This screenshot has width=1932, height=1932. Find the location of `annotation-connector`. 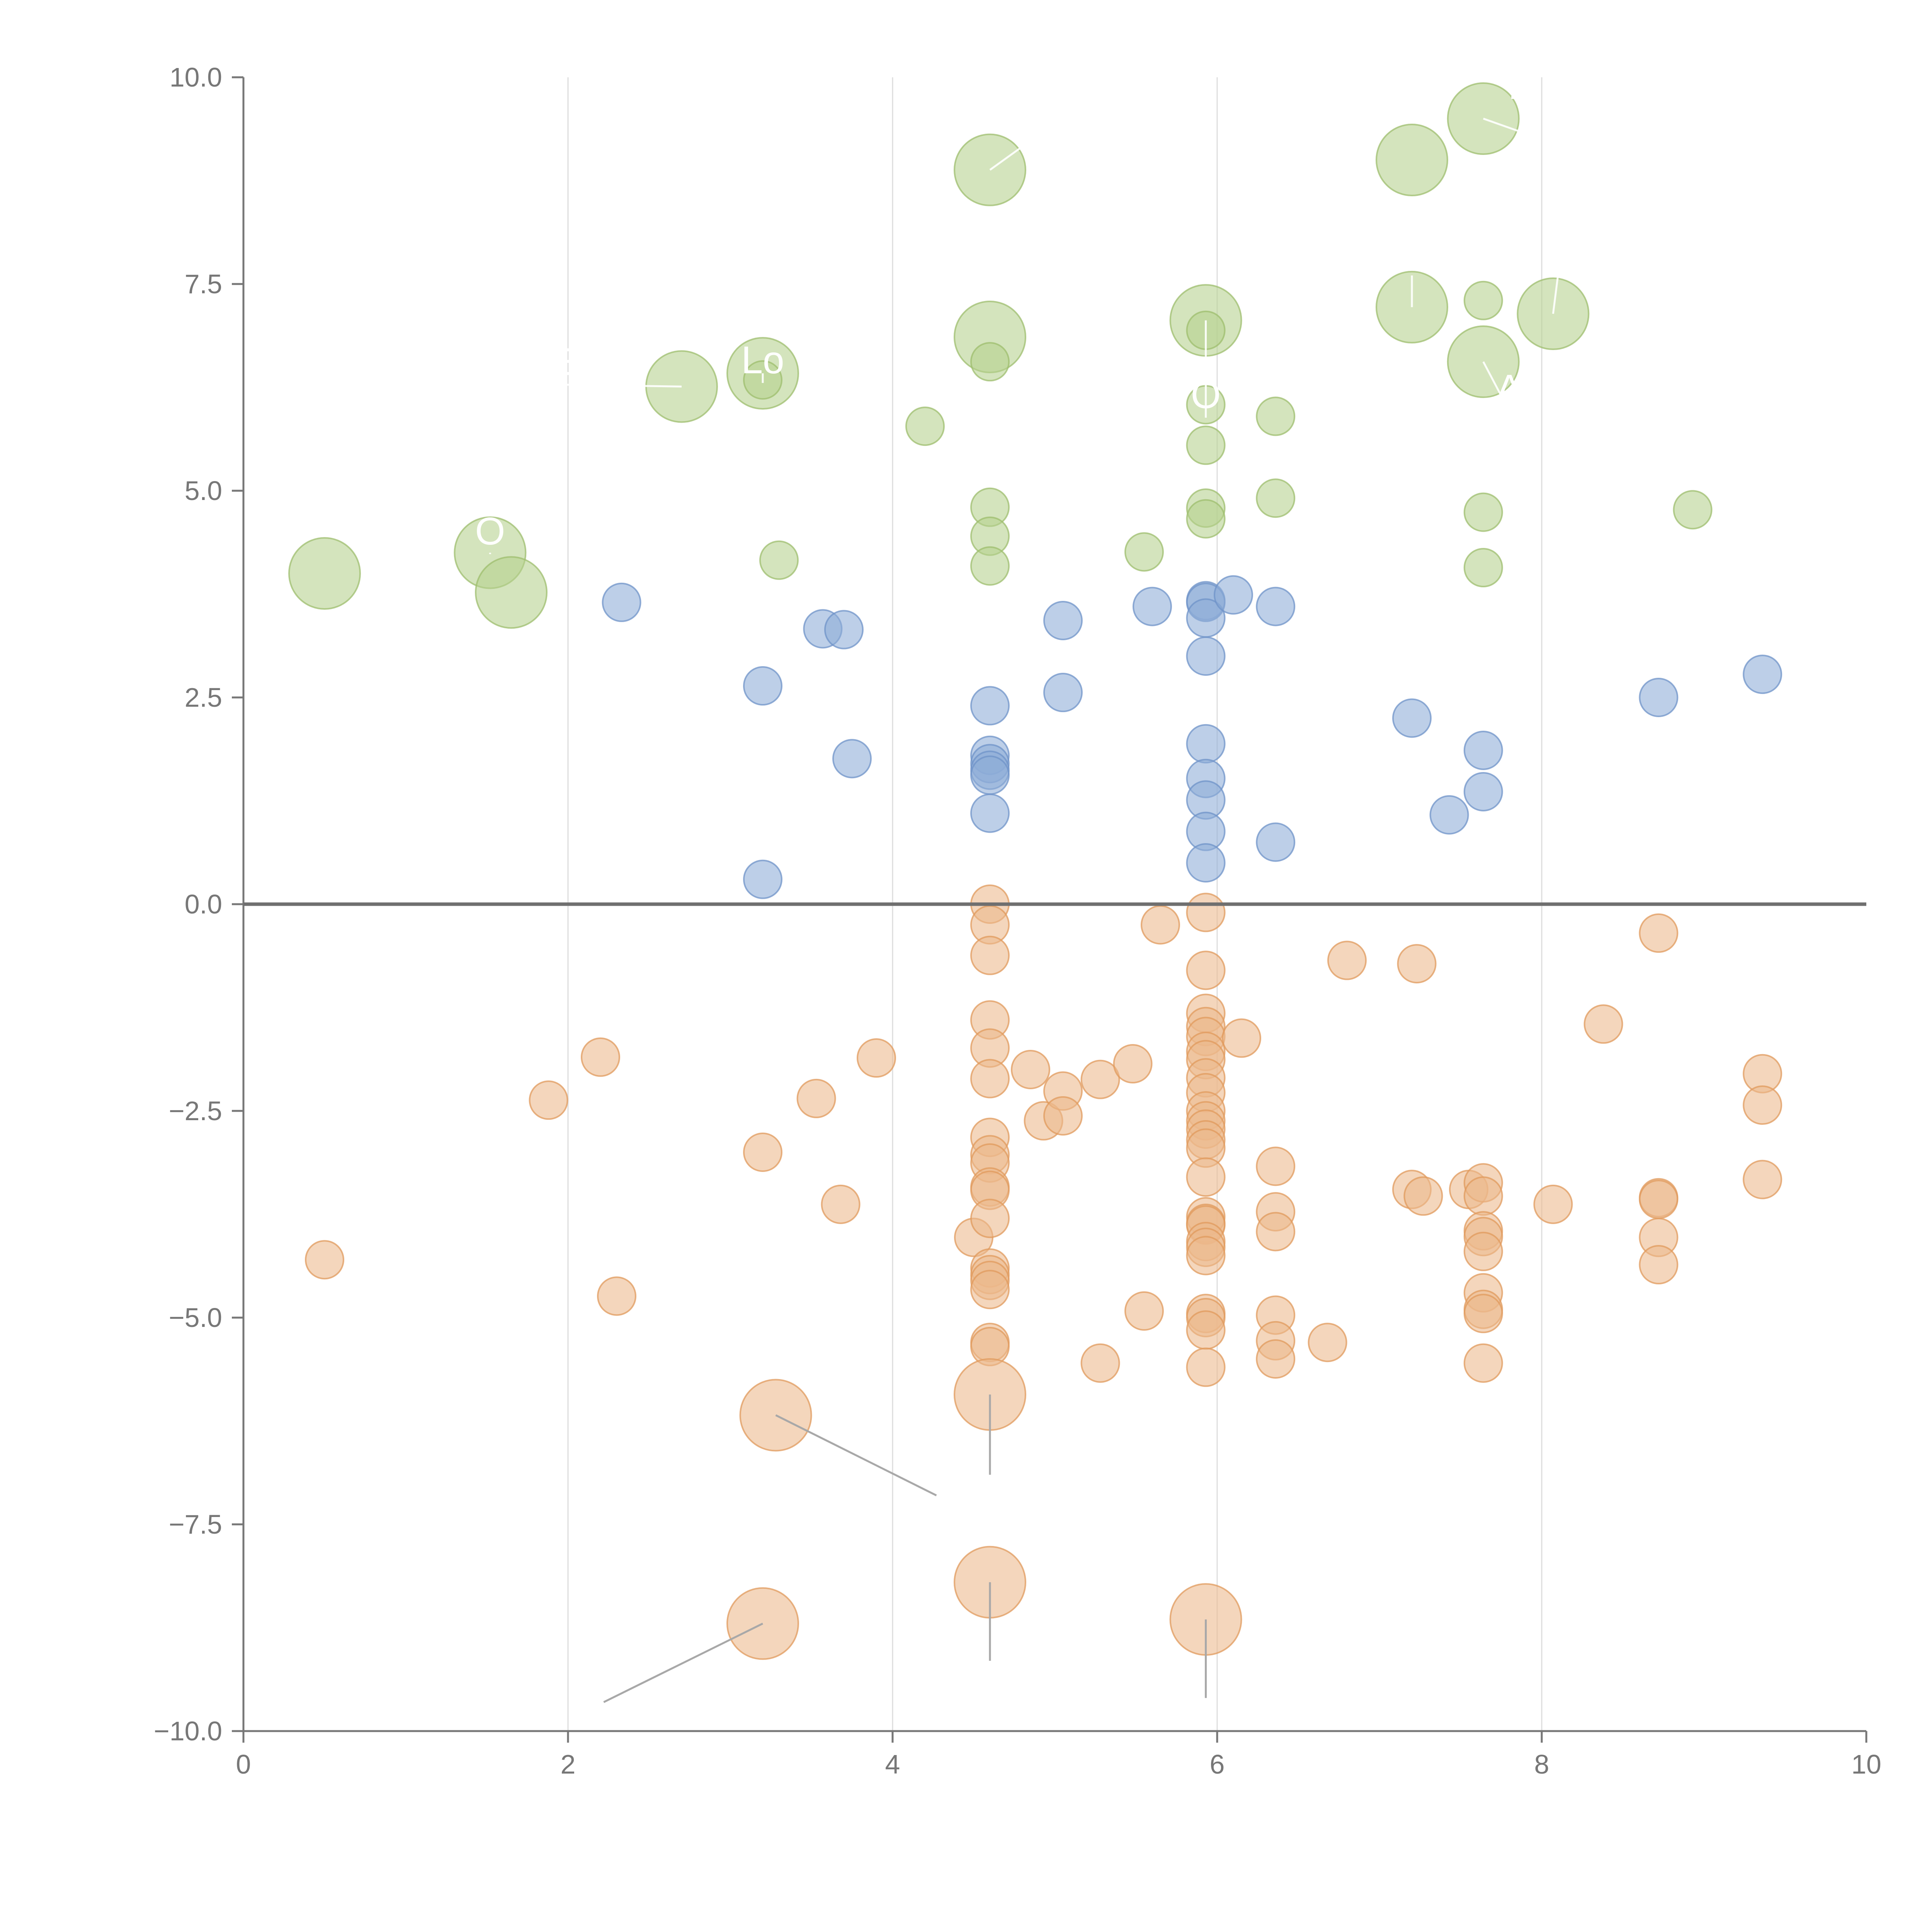

annotation-connector is located at coordinates (621, 385).